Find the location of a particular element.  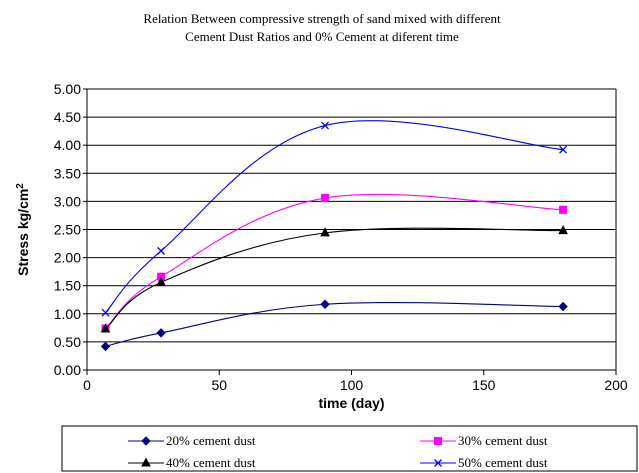

legend-label: 40% cement dust is located at coordinates (211, 462).